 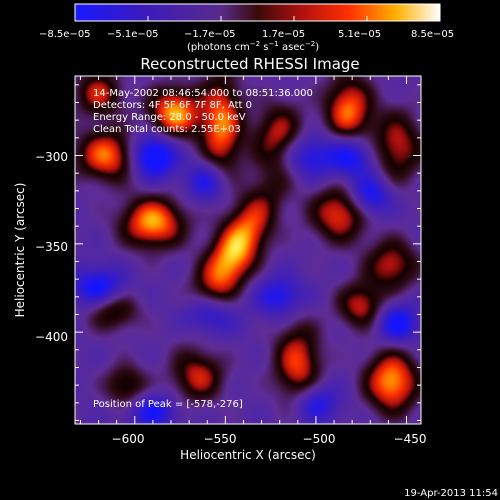 What do you see at coordinates (248, 455) in the screenshot?
I see `x-axis-label: Heliocentric X (arcsec)` at bounding box center [248, 455].